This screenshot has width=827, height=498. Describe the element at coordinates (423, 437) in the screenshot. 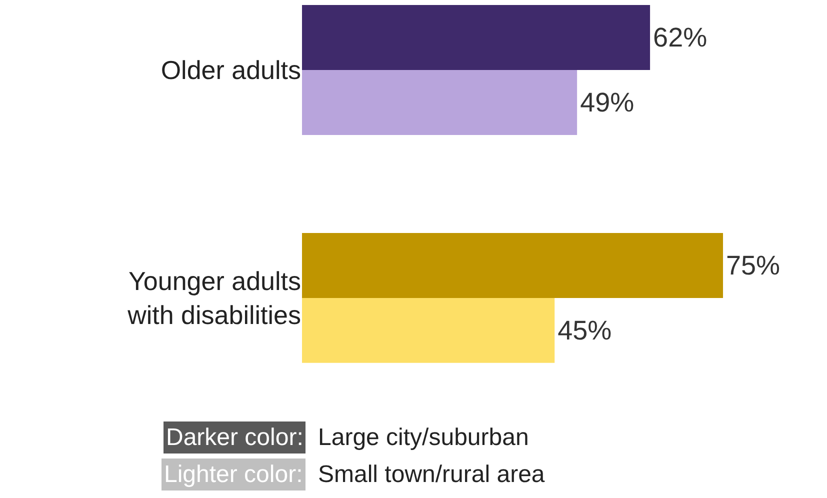

I see `text: Large city/suburban` at that location.